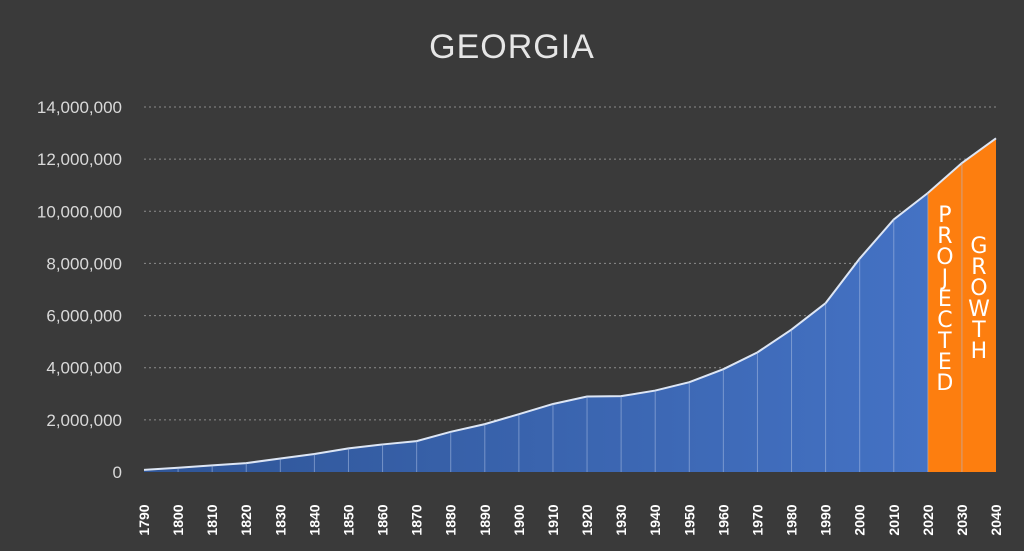 This screenshot has height=551, width=1024. Describe the element at coordinates (246, 519) in the screenshot. I see `x-tick-label: 1820` at that location.